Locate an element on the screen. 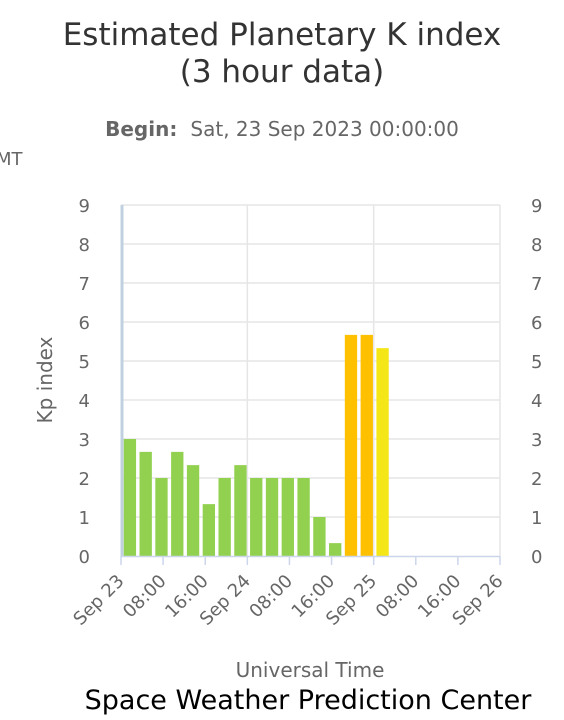 Image resolution: width=564 pixels, height=720 pixels. y-tick-label-left: 4 is located at coordinates (84, 401).